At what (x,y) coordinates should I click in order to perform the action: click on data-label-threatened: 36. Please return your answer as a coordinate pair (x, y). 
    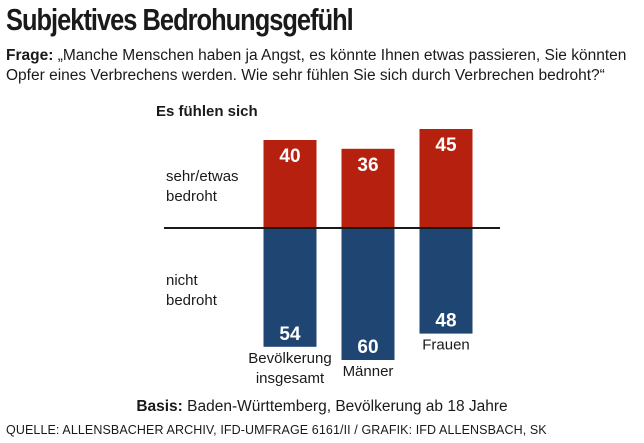
    Looking at the image, I should click on (367, 165).